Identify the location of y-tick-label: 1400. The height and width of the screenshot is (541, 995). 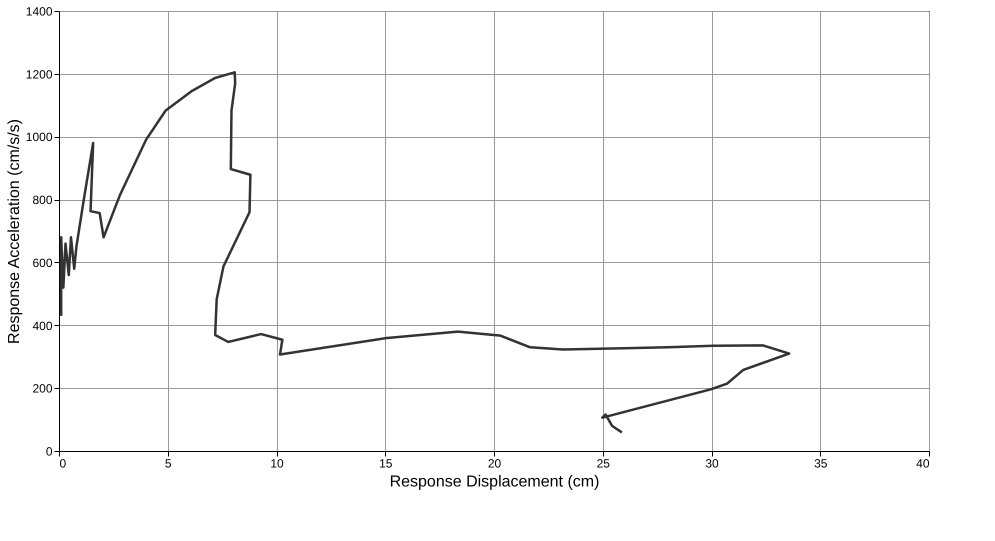
(39, 11).